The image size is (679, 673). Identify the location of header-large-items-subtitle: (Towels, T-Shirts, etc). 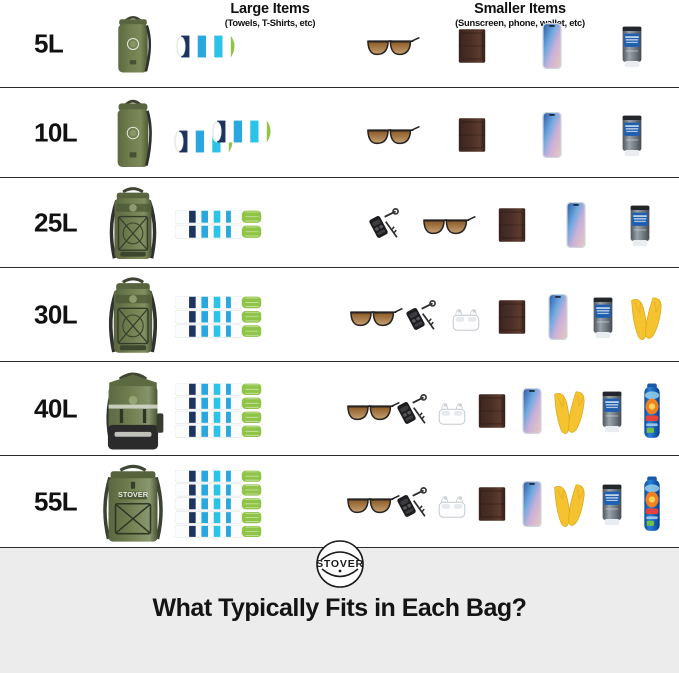
(270, 22).